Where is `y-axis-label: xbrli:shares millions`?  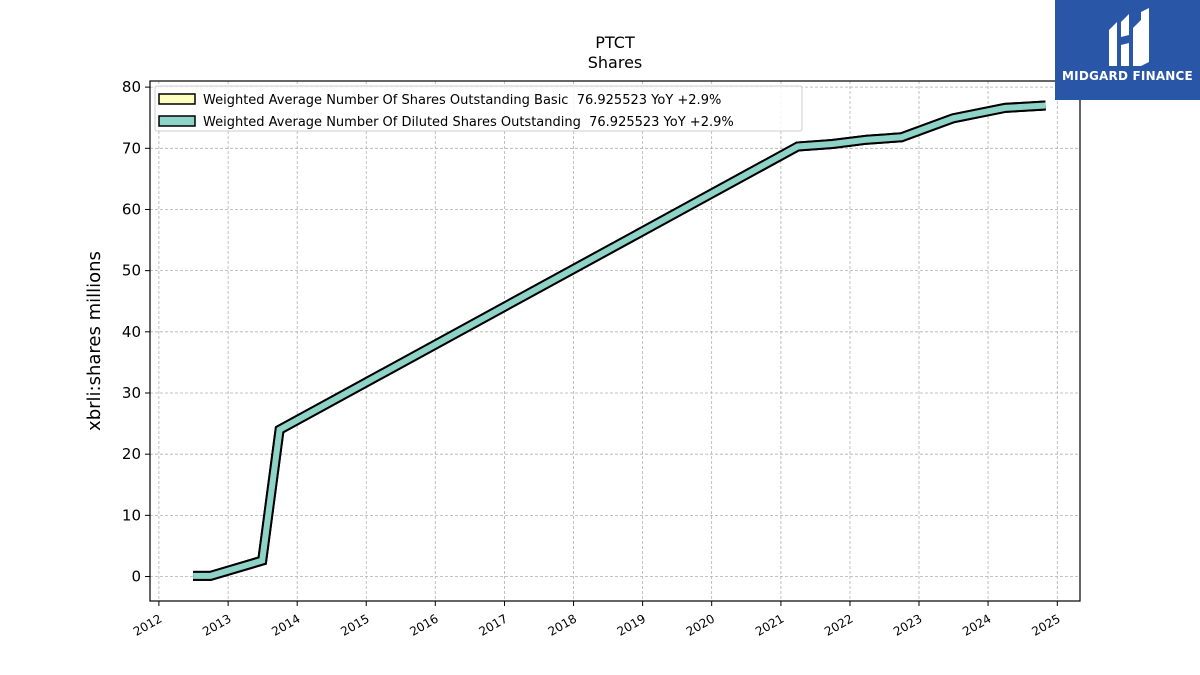
y-axis-label: xbrli:shares millions is located at coordinates (94, 341).